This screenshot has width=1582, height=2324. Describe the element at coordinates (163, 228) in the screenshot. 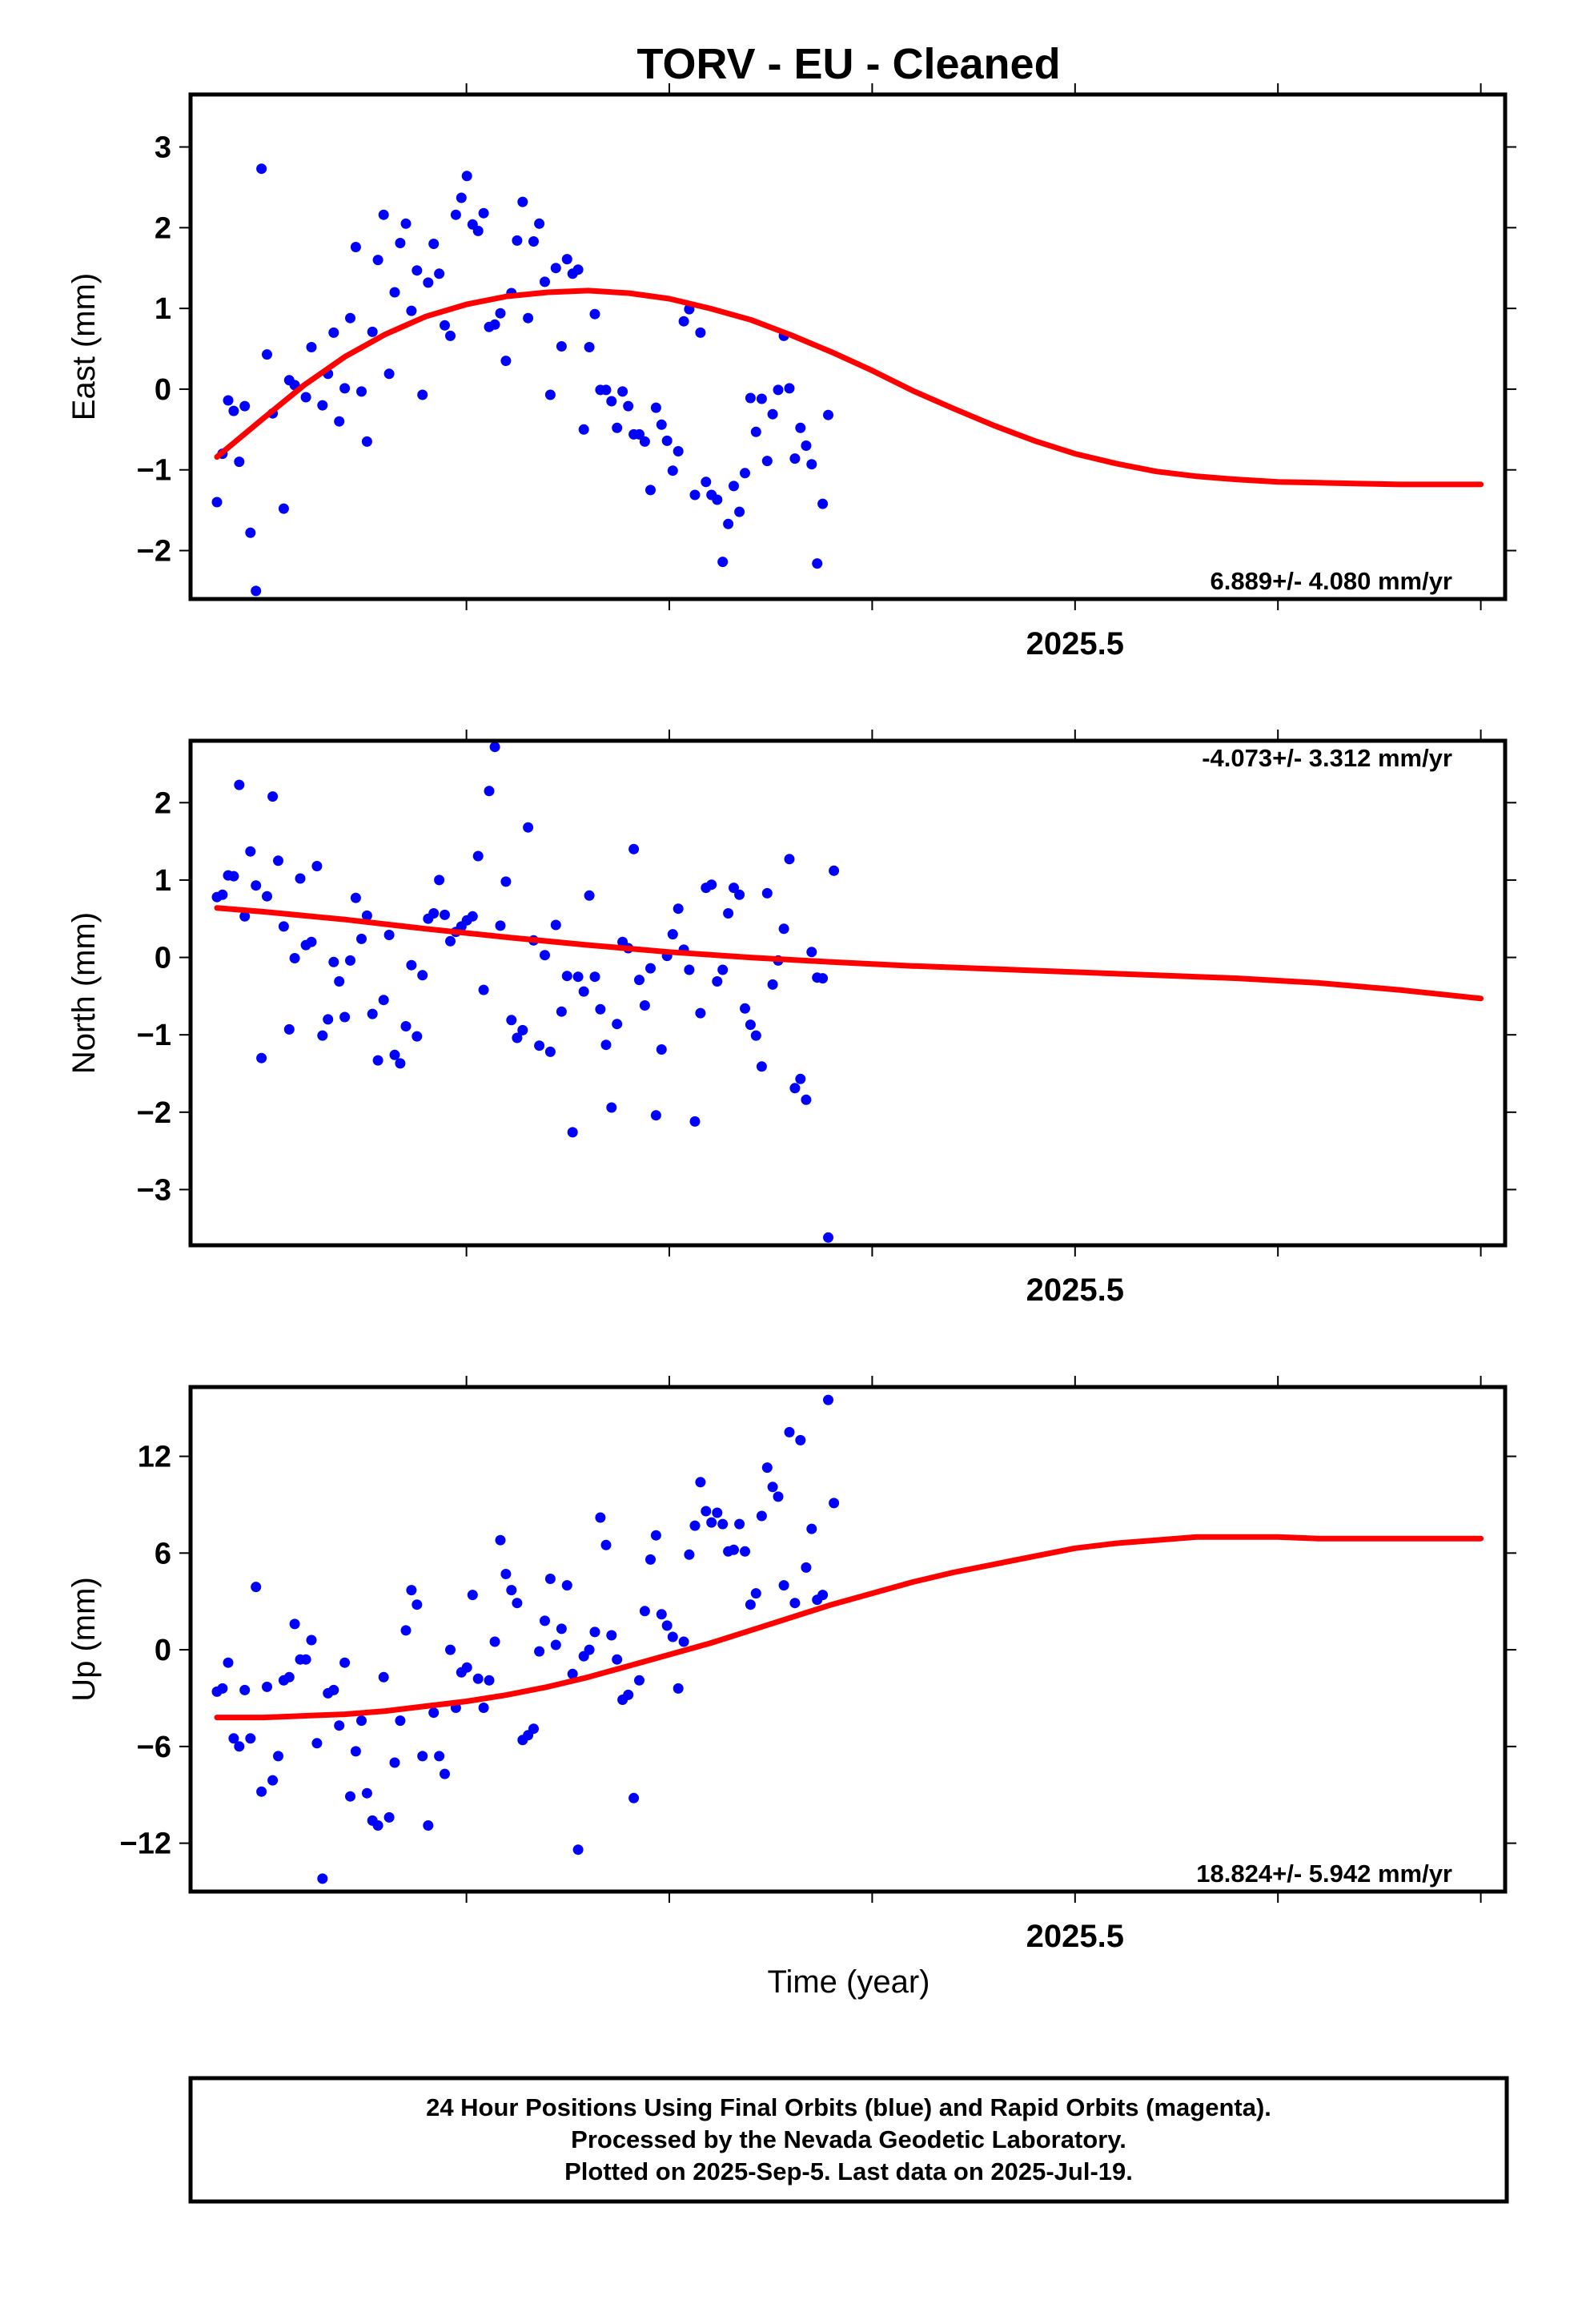

I see `y-tick-label: 2` at that location.